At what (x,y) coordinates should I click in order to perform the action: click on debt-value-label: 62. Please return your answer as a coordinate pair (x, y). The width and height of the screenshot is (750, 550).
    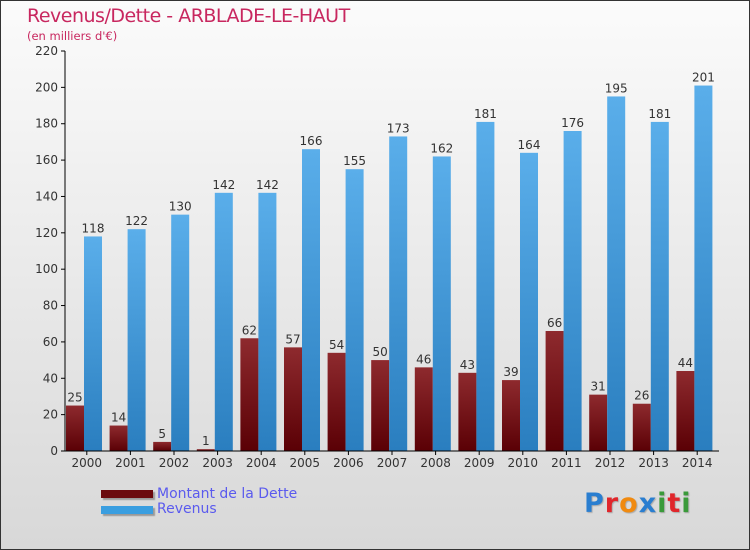
    Looking at the image, I should click on (249, 330).